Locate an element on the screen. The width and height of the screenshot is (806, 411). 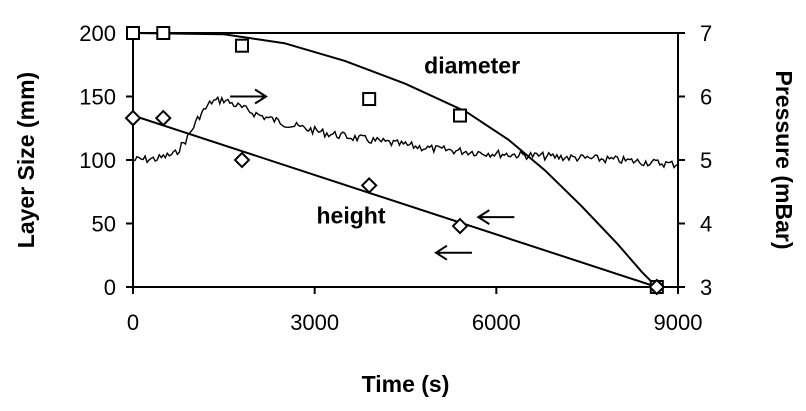
pressure-series-line is located at coordinates (405, 132).